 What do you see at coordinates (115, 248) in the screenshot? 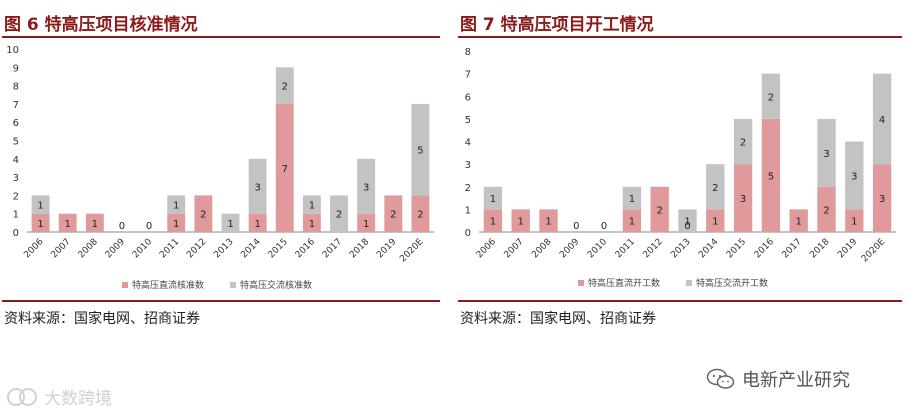
I see `x-tick-label: 2009` at bounding box center [115, 248].